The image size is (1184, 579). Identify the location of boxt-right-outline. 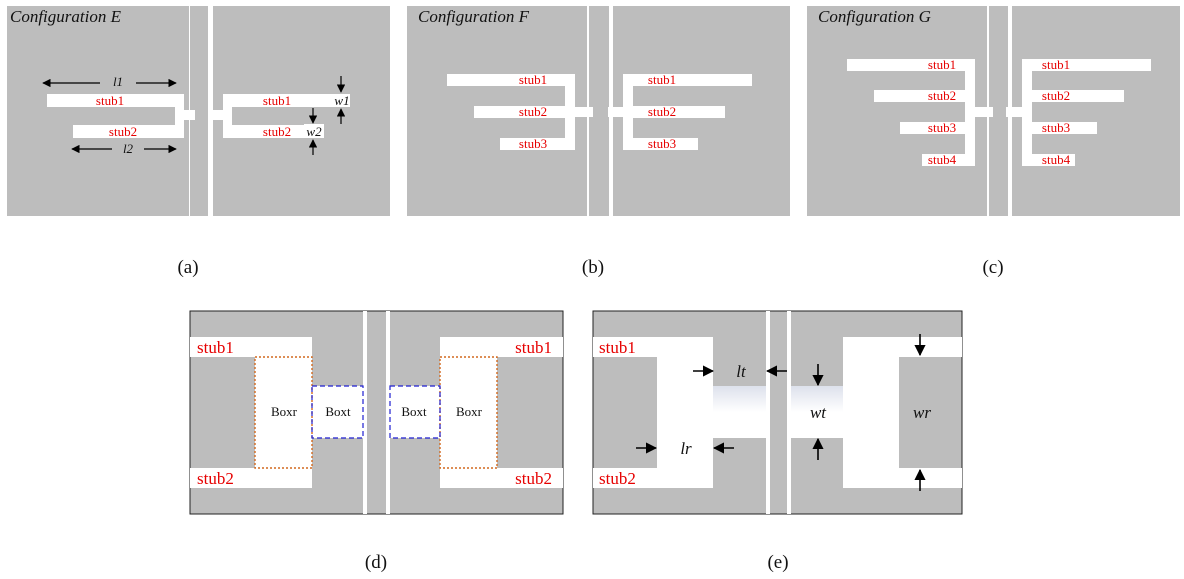
(415, 412).